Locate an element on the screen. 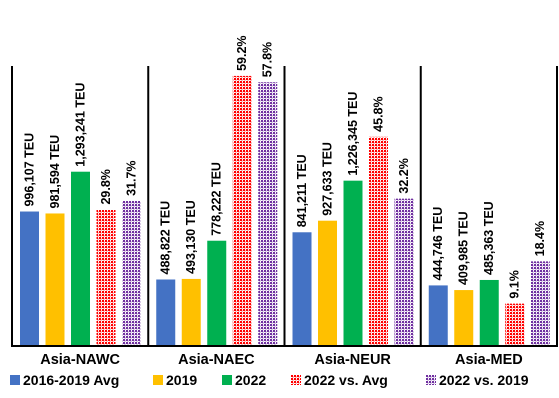 The image size is (559, 398). bar-asia-naec-2019 is located at coordinates (191, 311).